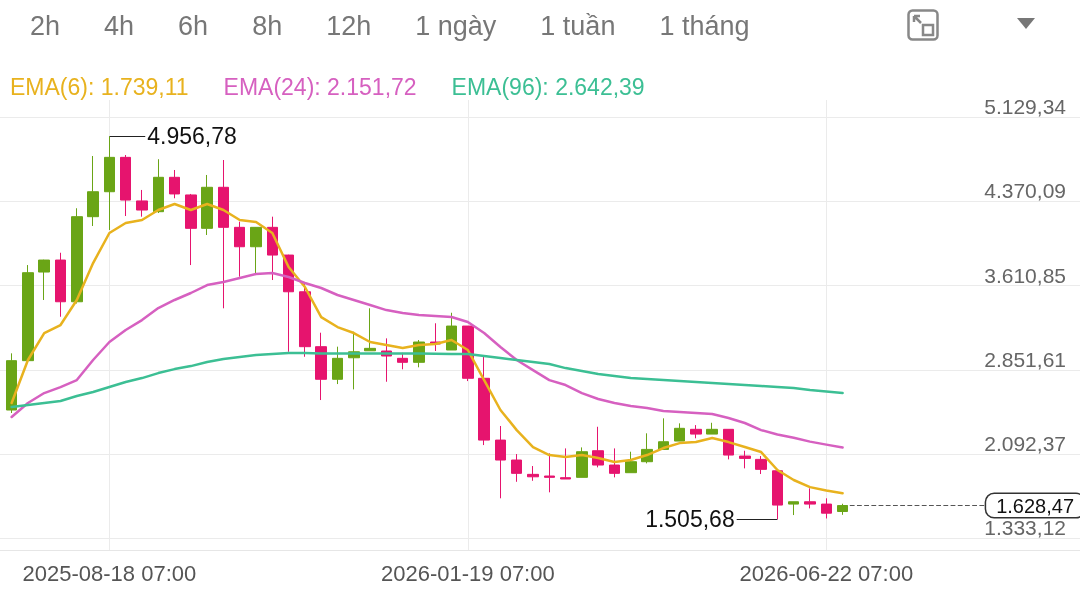  Describe the element at coordinates (267, 26) in the screenshot. I see `text: 8h` at that location.